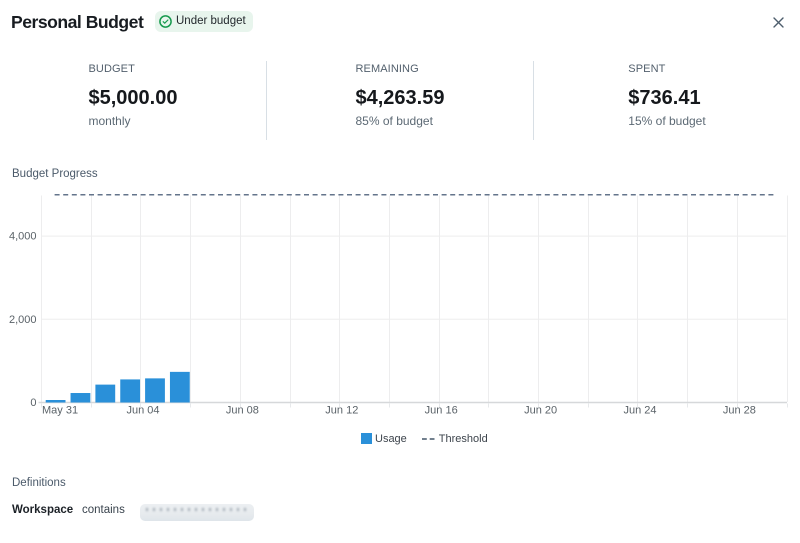  What do you see at coordinates (111, 69) in the screenshot?
I see `stat-budget-label: BUDGET` at bounding box center [111, 69].